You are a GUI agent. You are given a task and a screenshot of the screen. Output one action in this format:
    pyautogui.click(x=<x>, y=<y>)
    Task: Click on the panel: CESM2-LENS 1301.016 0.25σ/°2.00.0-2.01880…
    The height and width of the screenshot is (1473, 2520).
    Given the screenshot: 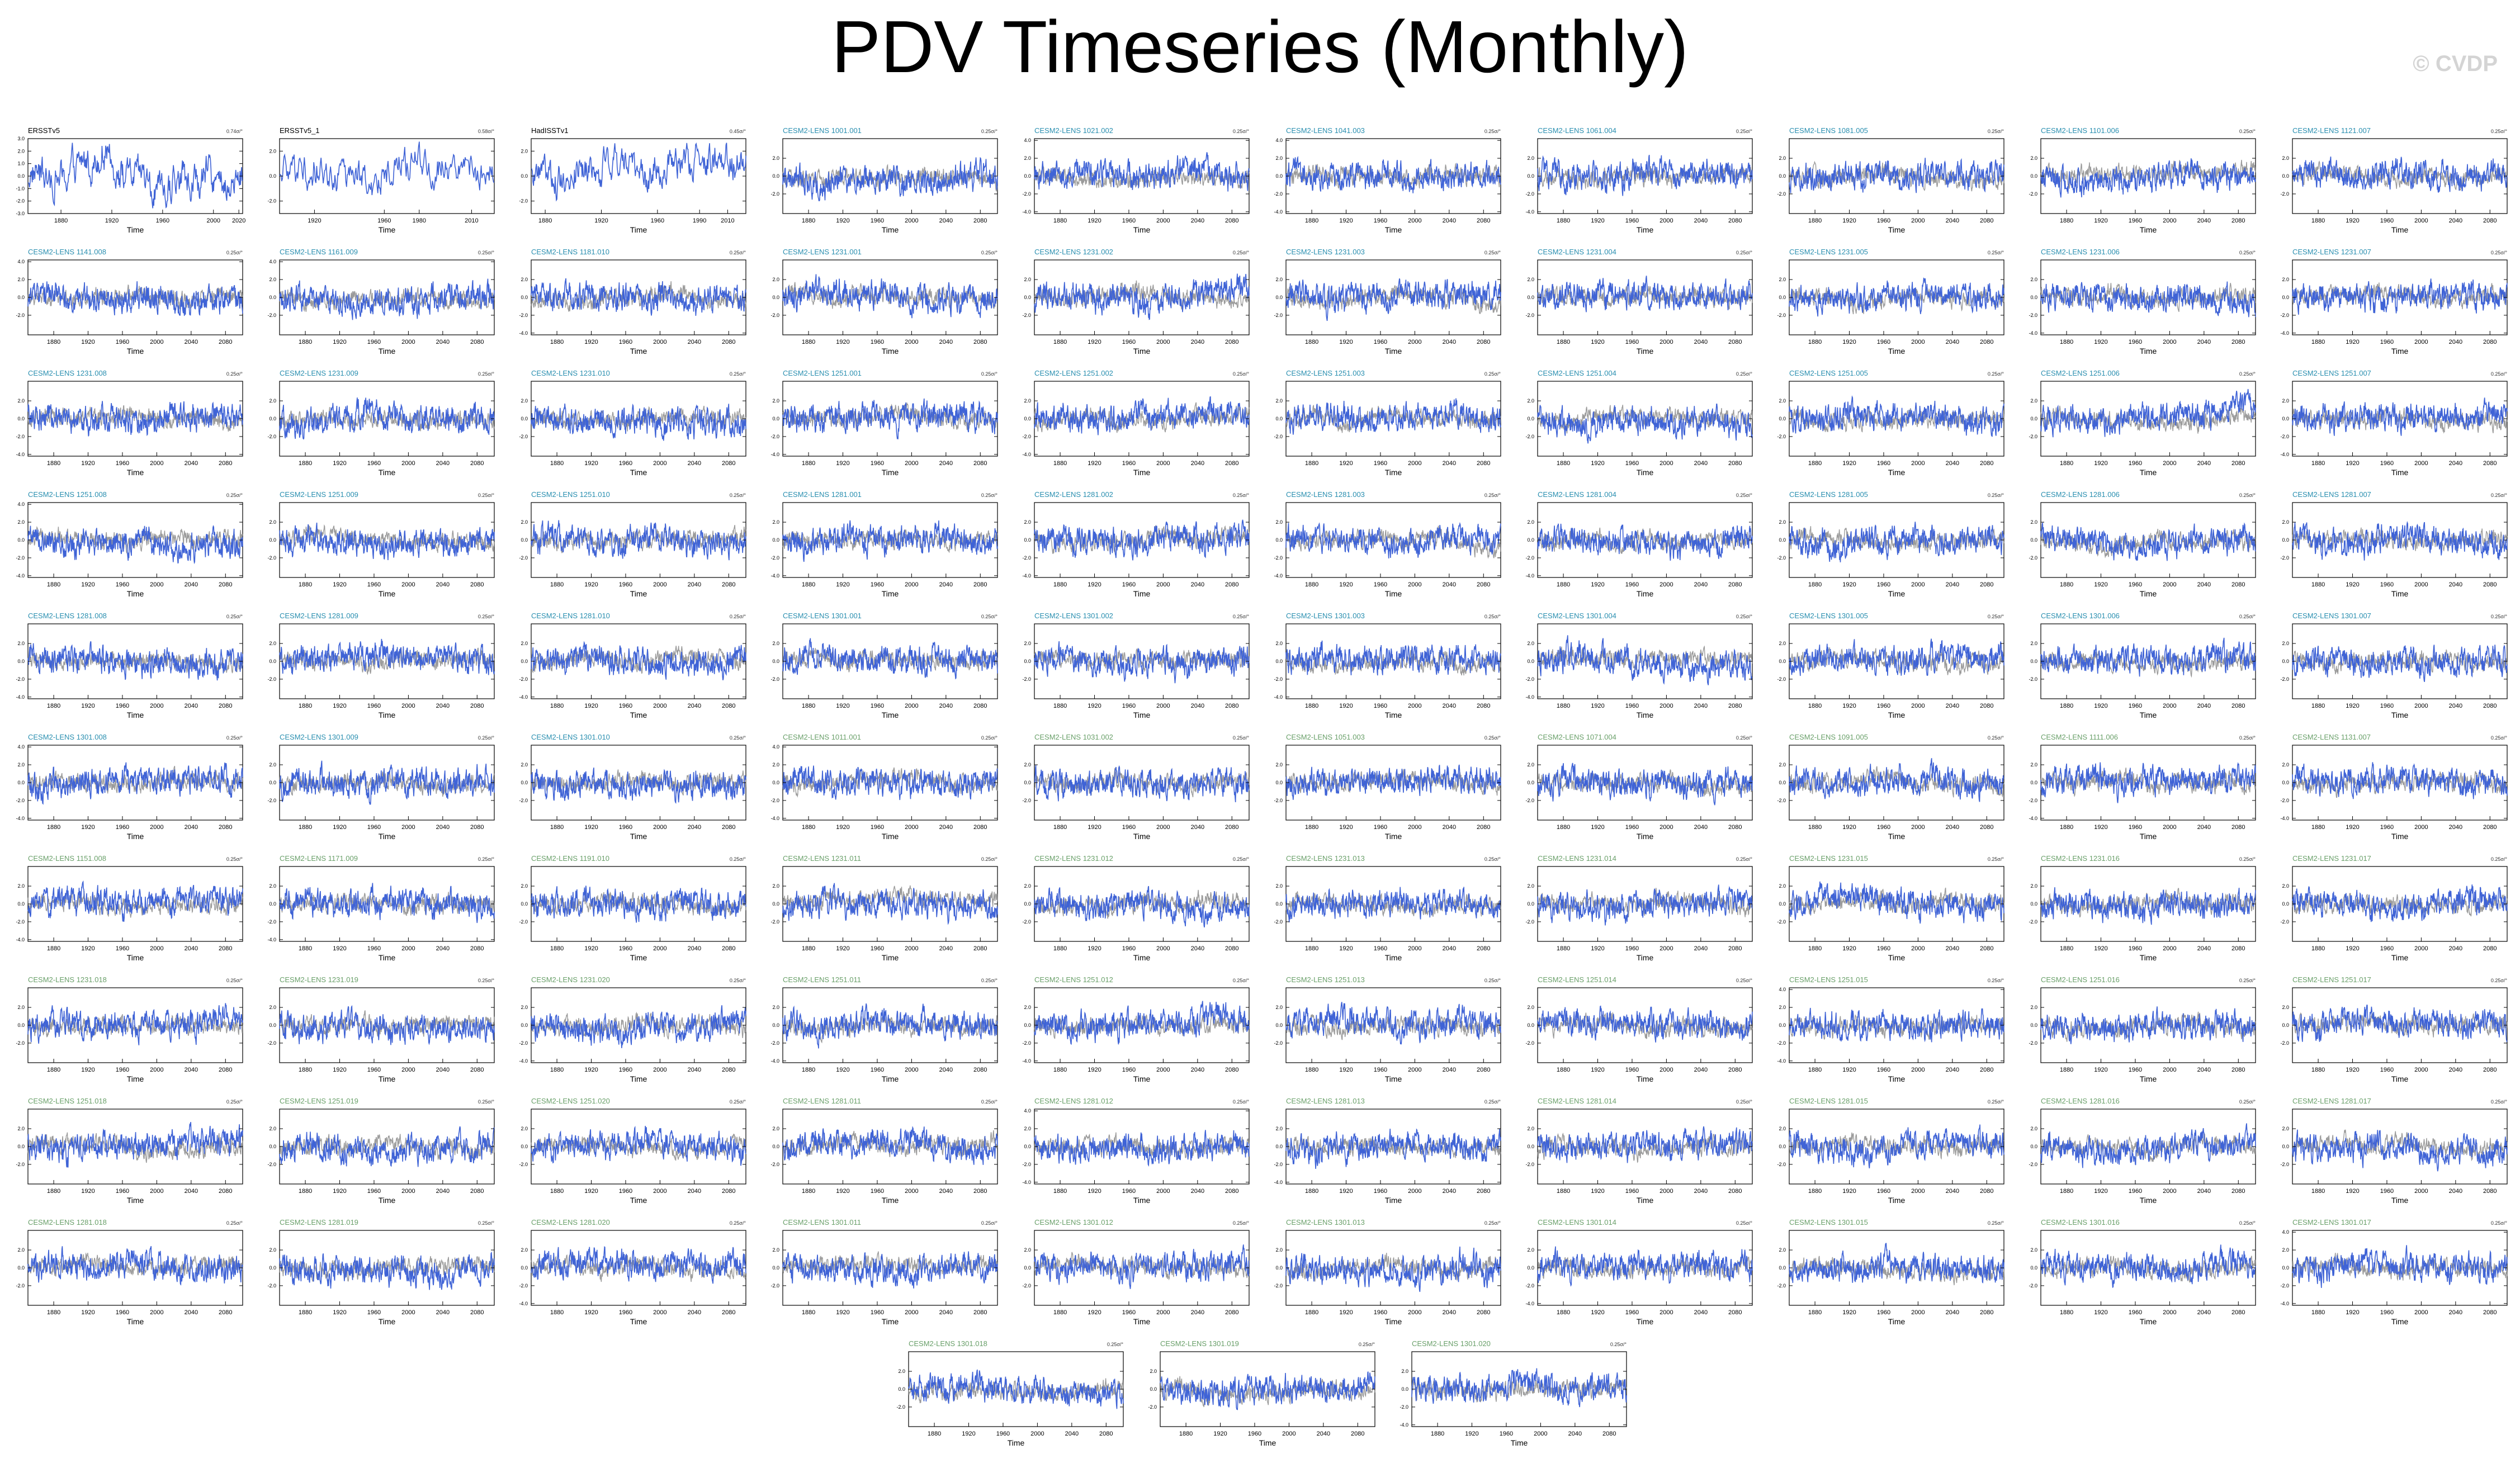 What is the action you would take?
    pyautogui.click(x=2142, y=1272)
    